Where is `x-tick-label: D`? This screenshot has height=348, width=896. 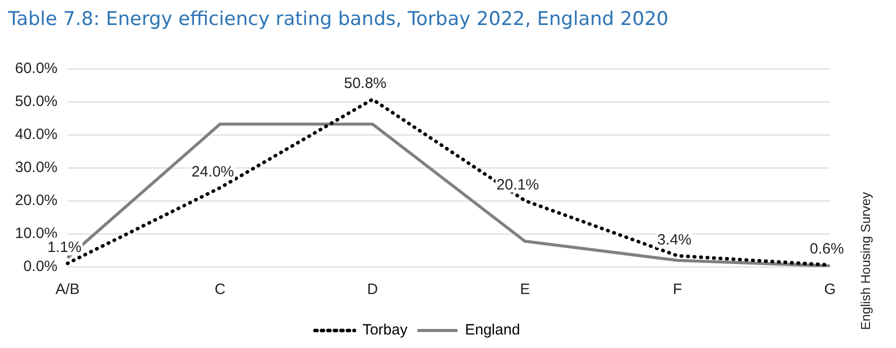 x-tick-label: D is located at coordinates (372, 289).